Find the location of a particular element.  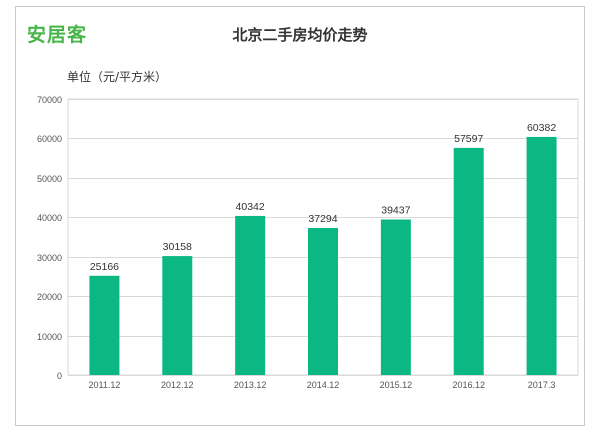

x-tick-label: 2015.12 is located at coordinates (396, 385).